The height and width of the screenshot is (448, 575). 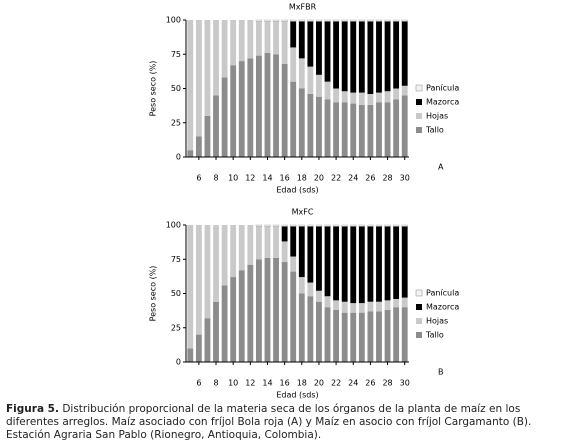 What do you see at coordinates (176, 88) in the screenshot?
I see `y-tick-label: 50` at bounding box center [176, 88].